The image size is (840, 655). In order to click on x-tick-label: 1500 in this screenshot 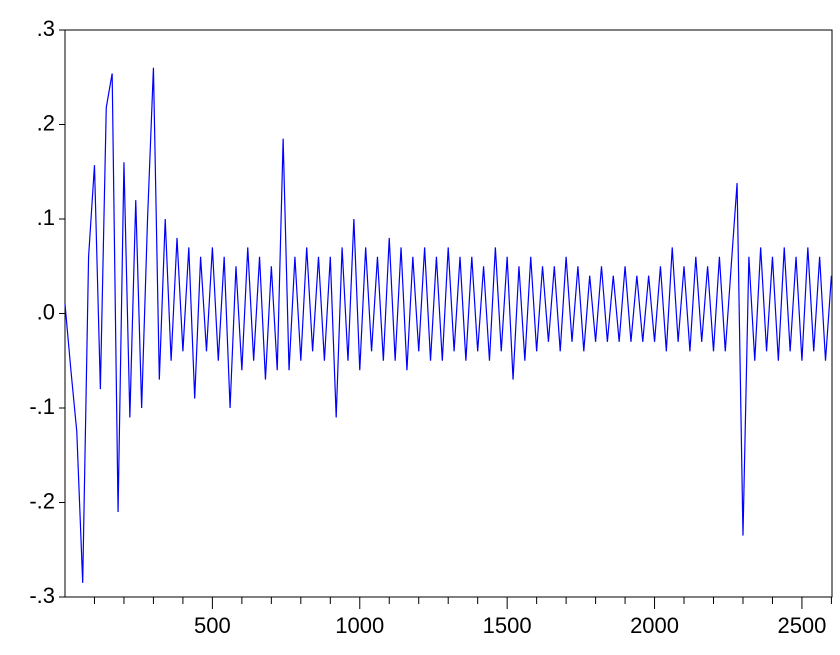, I will do `click(507, 625)`.